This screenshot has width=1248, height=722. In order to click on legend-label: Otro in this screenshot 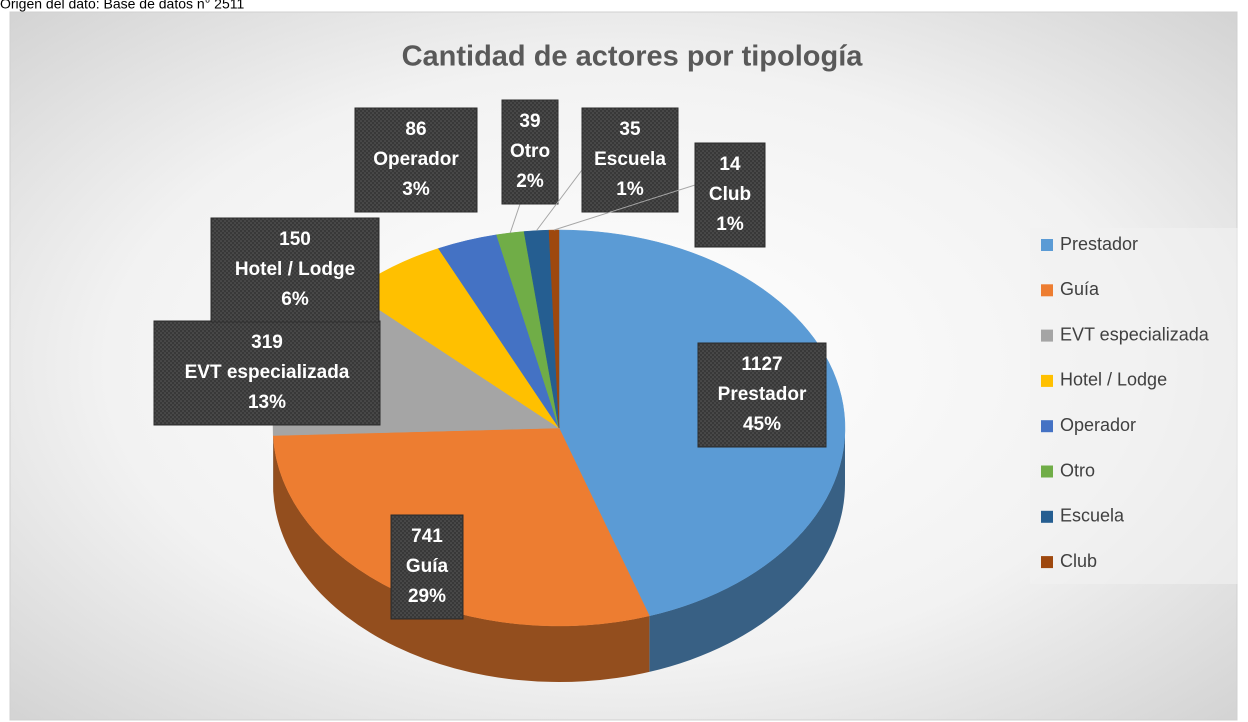, I will do `click(1077, 470)`.